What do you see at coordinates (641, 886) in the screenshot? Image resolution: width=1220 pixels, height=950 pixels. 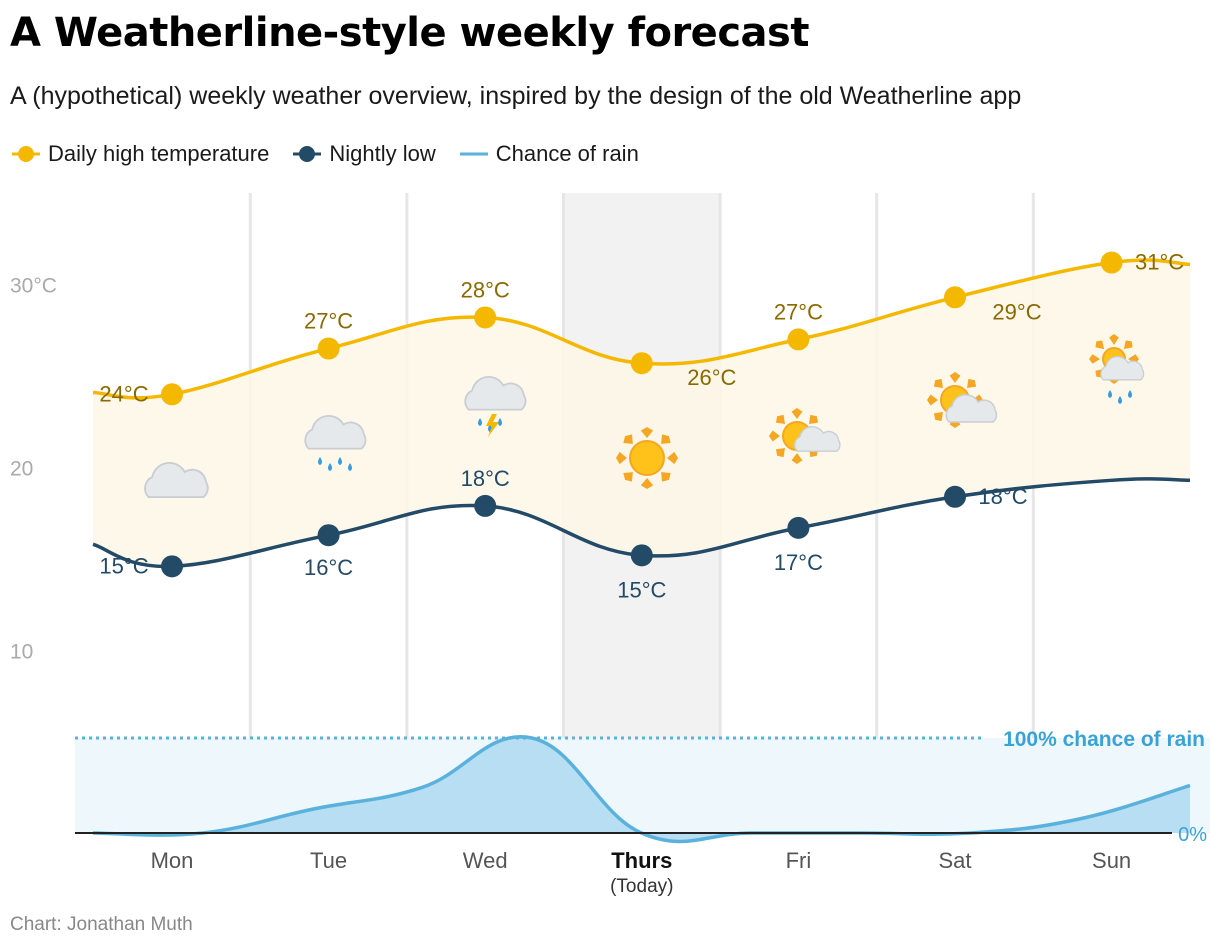 I see `today-sublabel: (Today)` at bounding box center [641, 886].